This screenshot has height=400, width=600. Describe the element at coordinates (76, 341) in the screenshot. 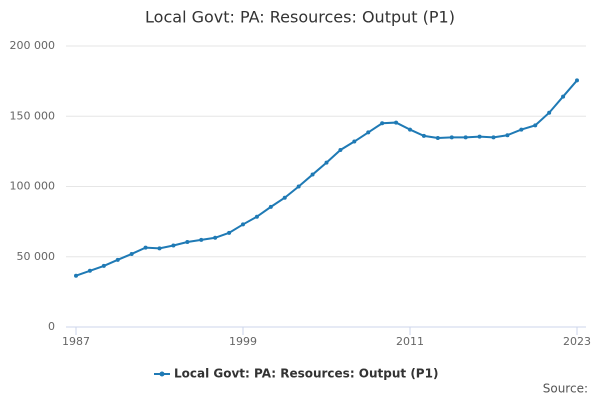

I see `x-tick-label: 1987` at that location.